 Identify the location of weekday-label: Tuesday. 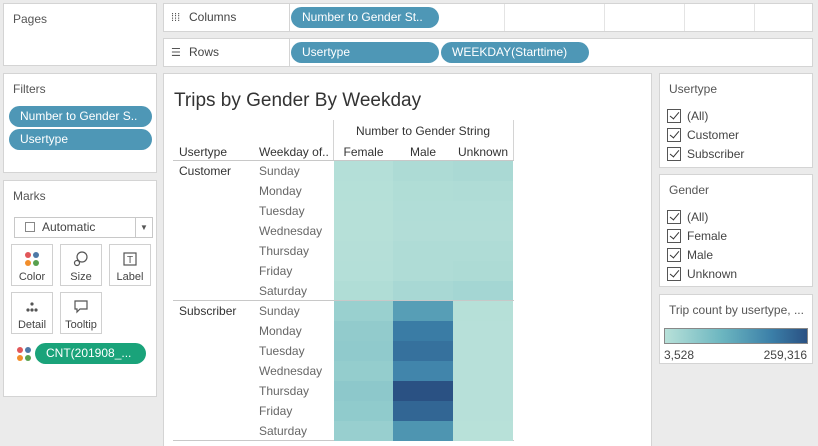
(282, 211).